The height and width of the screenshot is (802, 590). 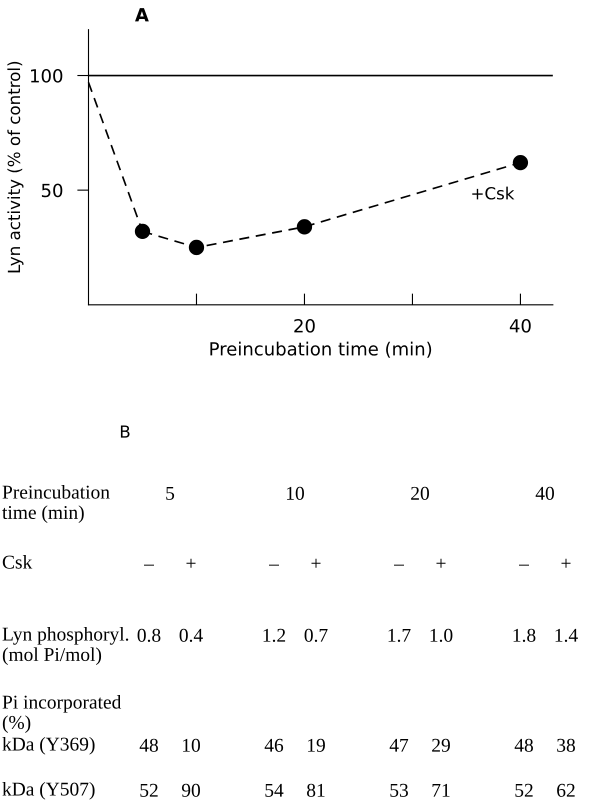 I want to click on category-label: kDa (Y507), so click(x=48, y=791).